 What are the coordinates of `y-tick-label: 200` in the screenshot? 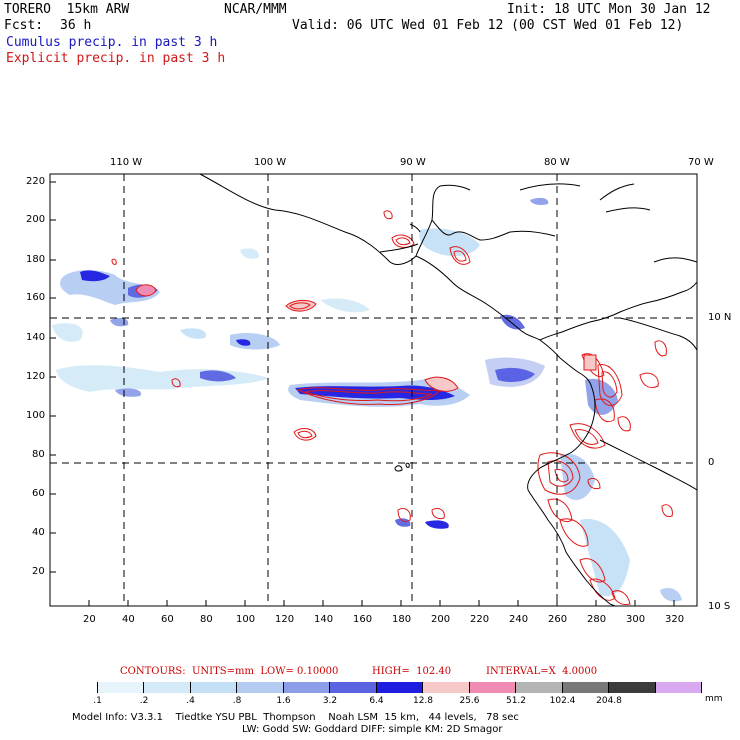 It's located at (36, 219).